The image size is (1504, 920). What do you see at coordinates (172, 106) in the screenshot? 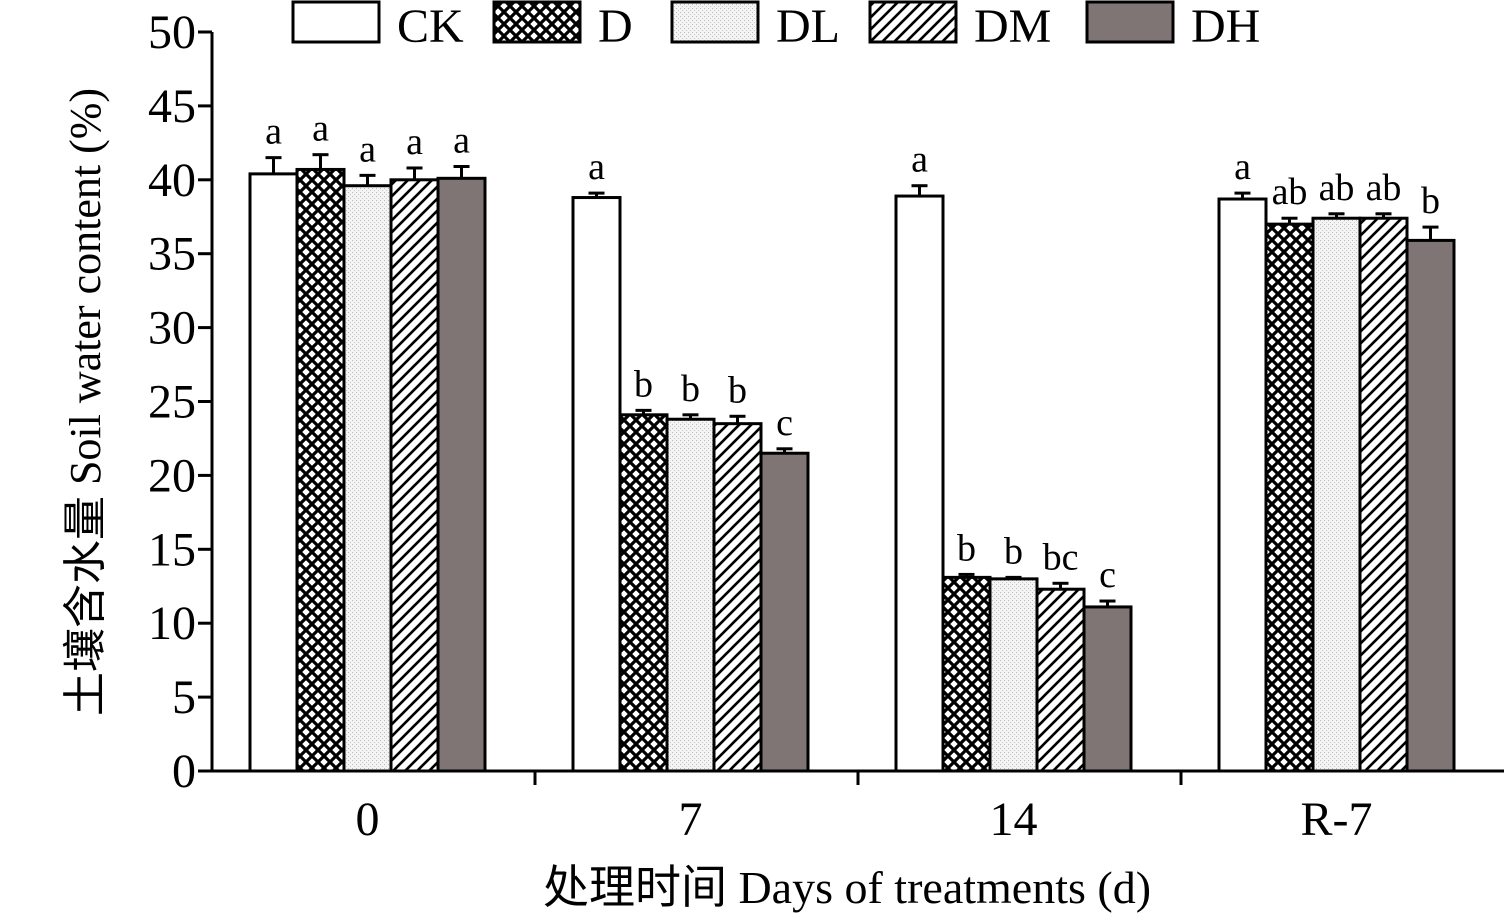
I see `y-tick-label: 45` at bounding box center [172, 106].